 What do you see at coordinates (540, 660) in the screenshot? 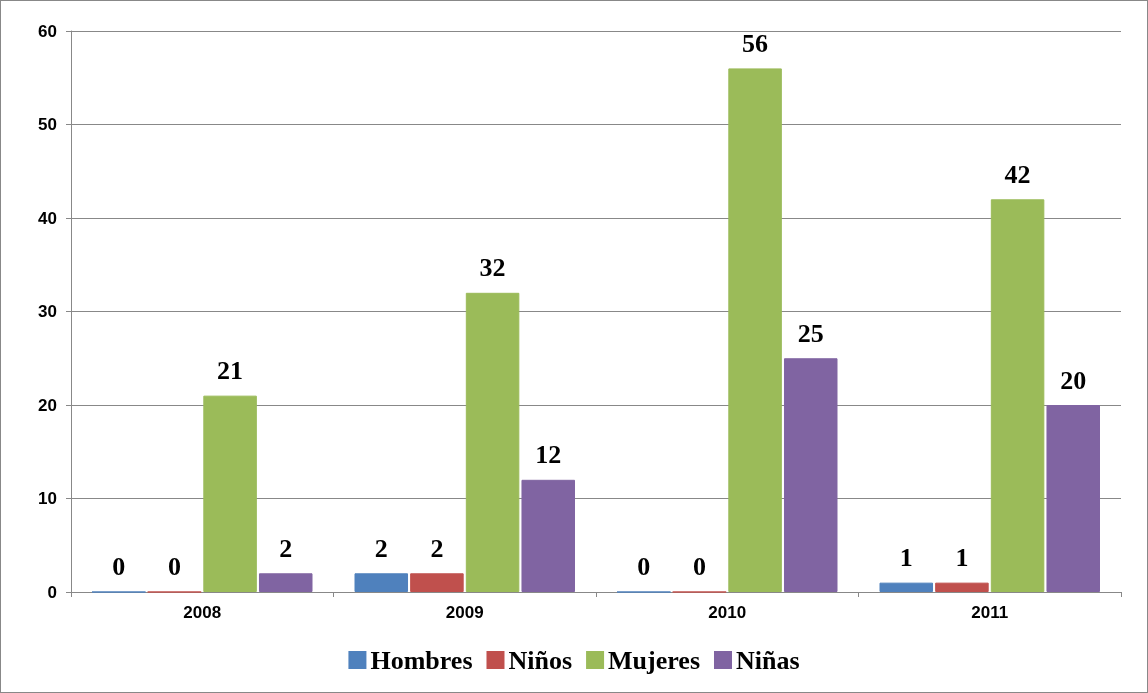
I see `legend-label: Niños` at bounding box center [540, 660].